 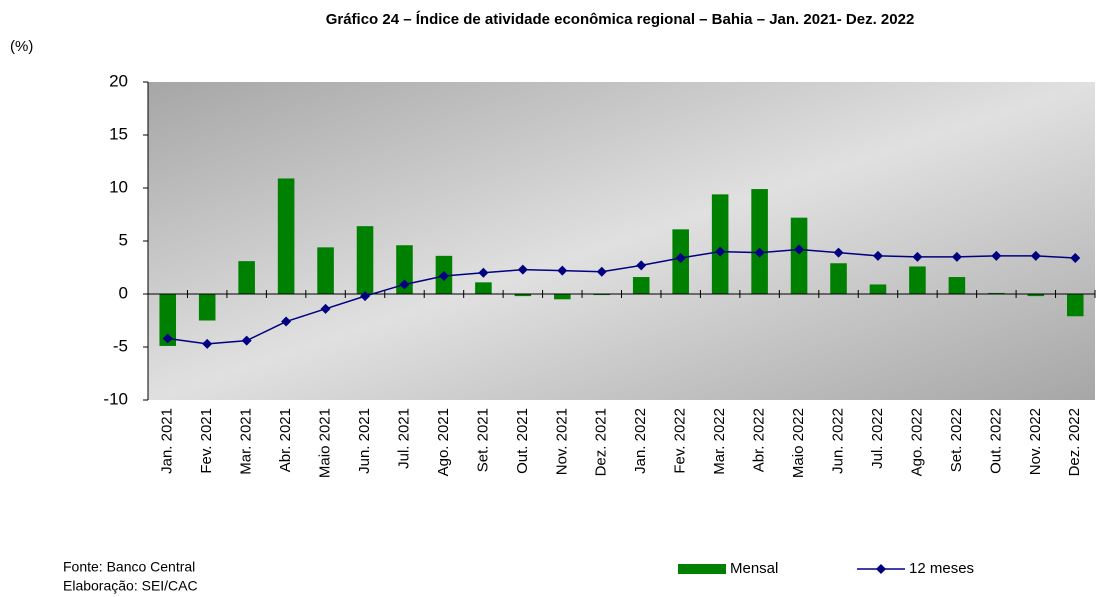 I want to click on x-tick-label: Nov. 2021, so click(x=561, y=441).